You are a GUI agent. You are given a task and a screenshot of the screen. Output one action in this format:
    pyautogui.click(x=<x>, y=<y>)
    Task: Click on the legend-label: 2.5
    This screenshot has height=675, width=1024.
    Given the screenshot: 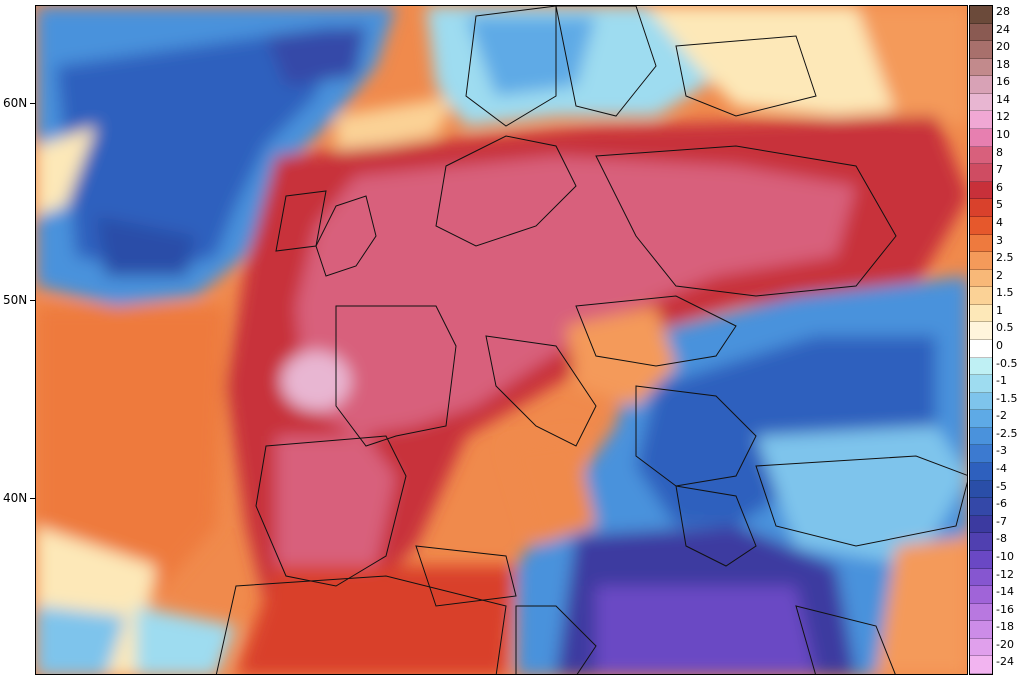 What is the action you would take?
    pyautogui.click(x=1005, y=258)
    